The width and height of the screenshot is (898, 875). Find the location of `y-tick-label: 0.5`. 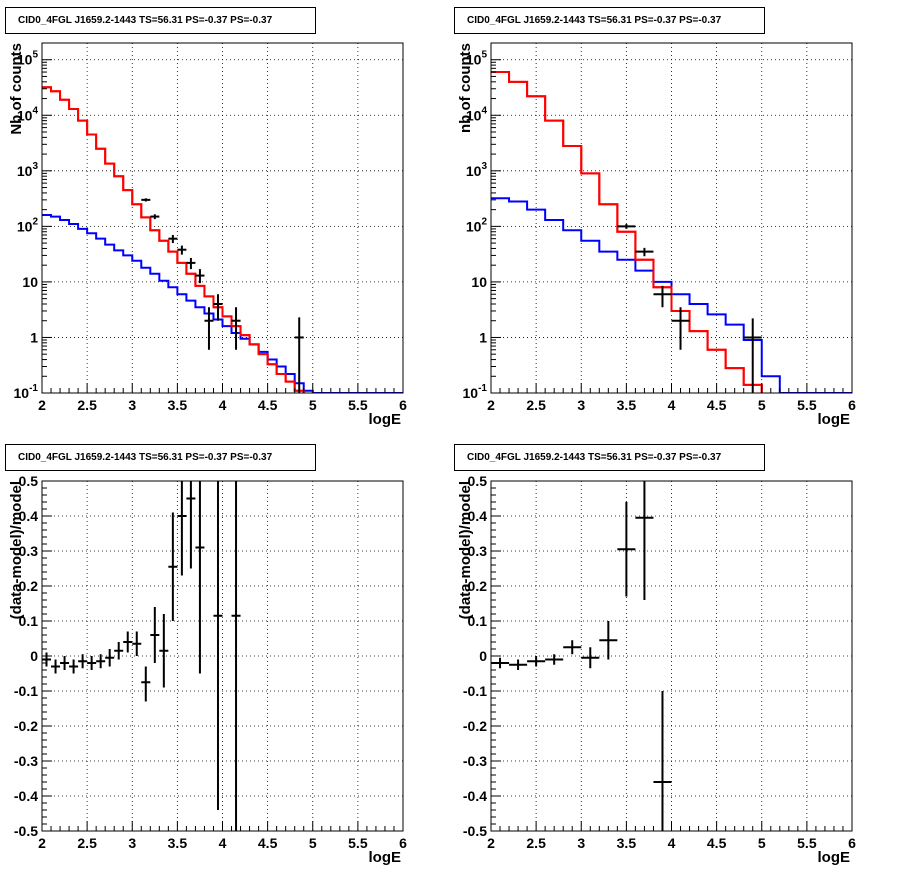

y-tick-label: 0.5 is located at coordinates (478, 481).